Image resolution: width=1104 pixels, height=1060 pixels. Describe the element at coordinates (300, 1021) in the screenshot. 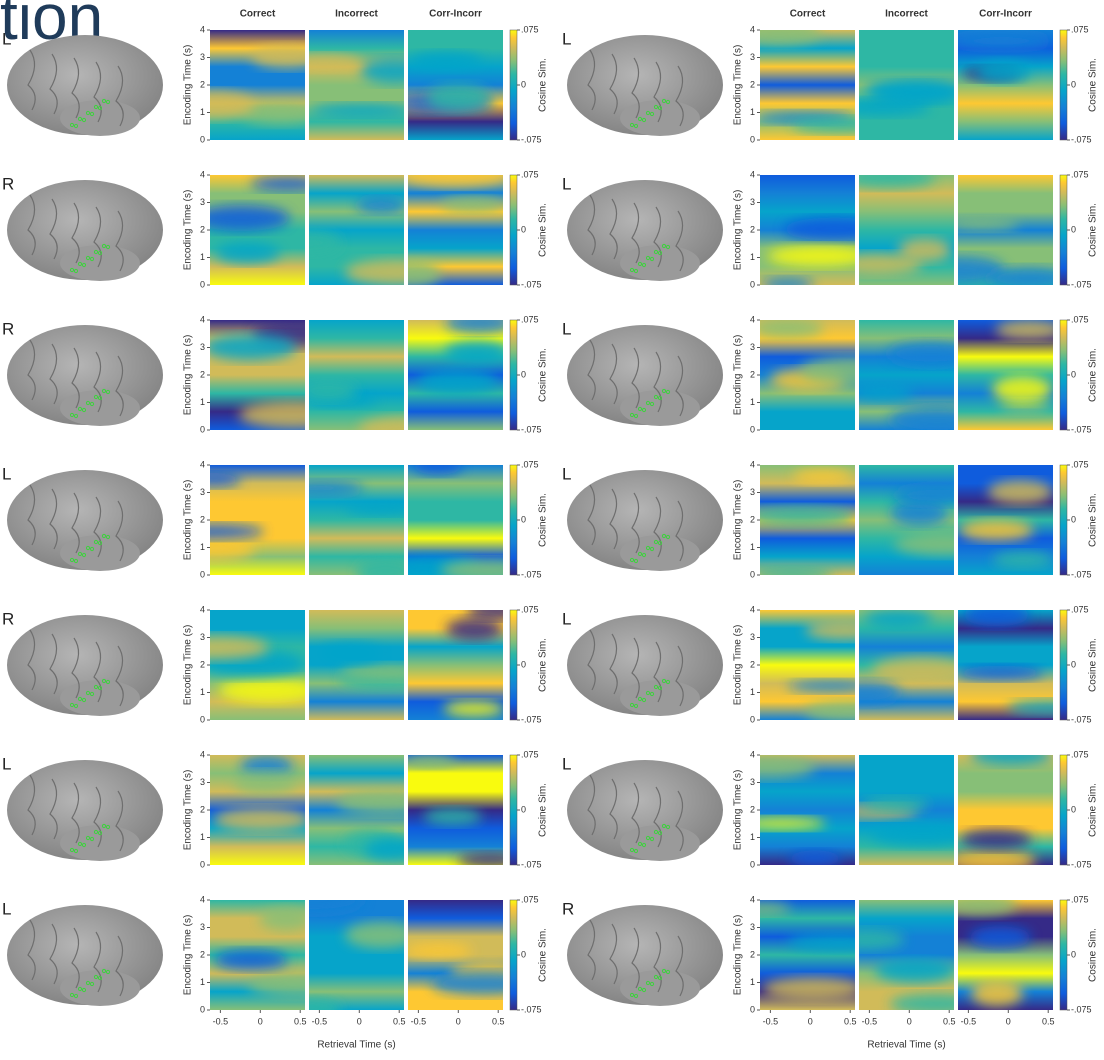

I see `x-tick-label: 0.5` at that location.